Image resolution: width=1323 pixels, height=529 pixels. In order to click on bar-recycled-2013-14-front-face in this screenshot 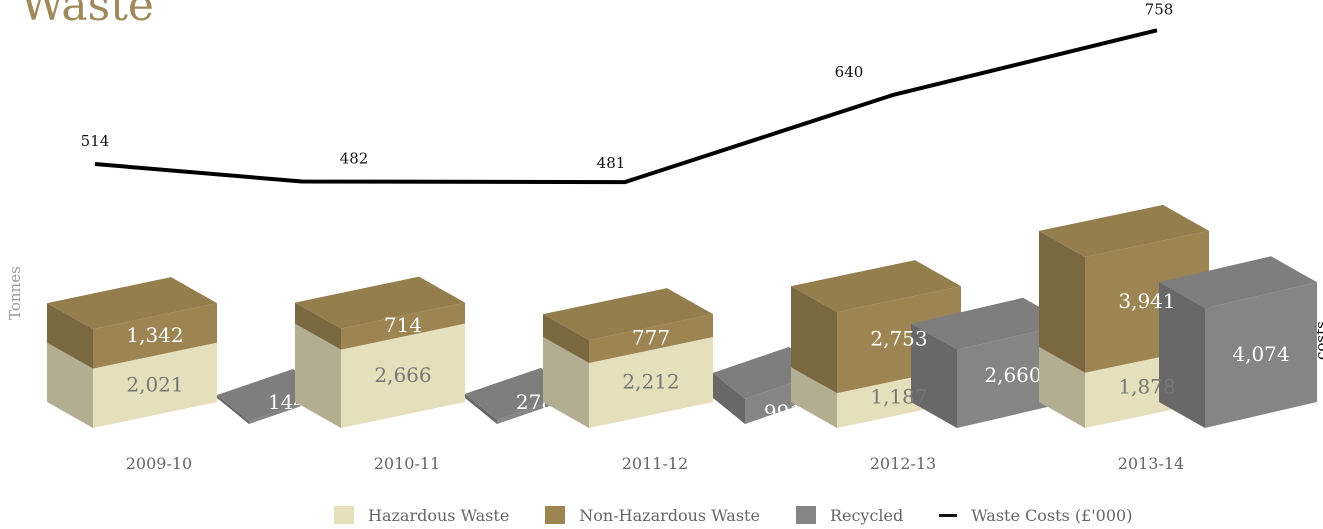, I will do `click(1261, 355)`.